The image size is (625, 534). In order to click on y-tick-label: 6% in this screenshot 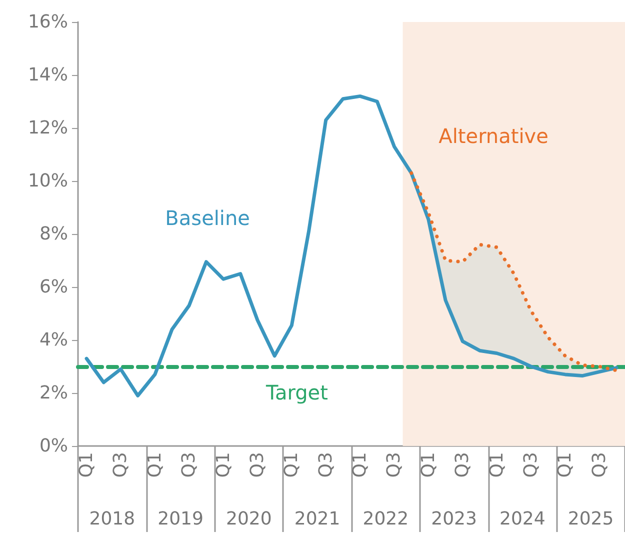, I will do `click(53, 287)`.